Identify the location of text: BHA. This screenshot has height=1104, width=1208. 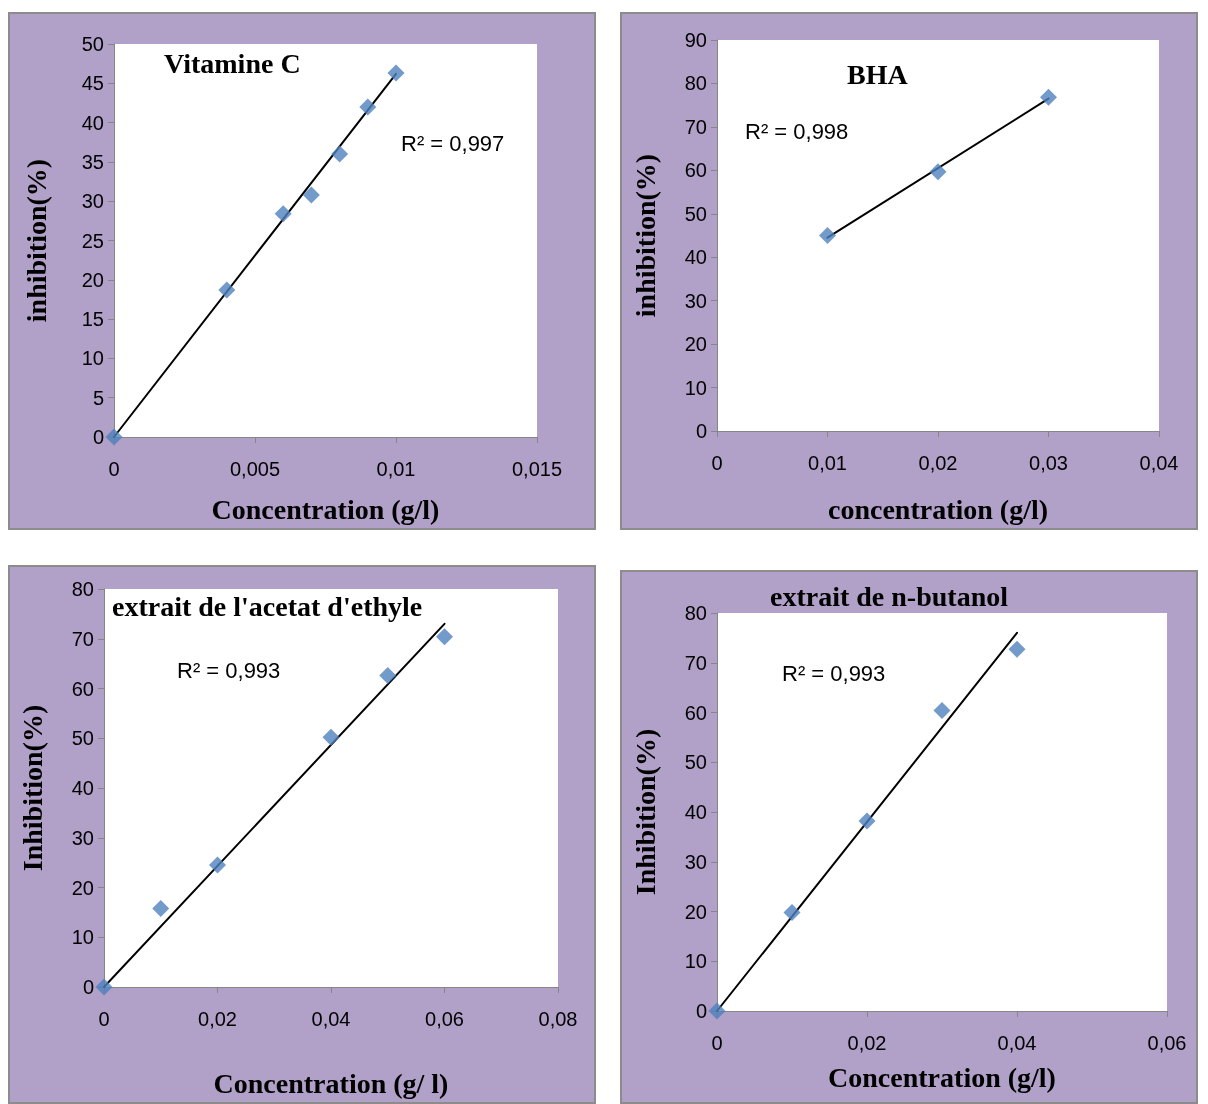
(878, 74).